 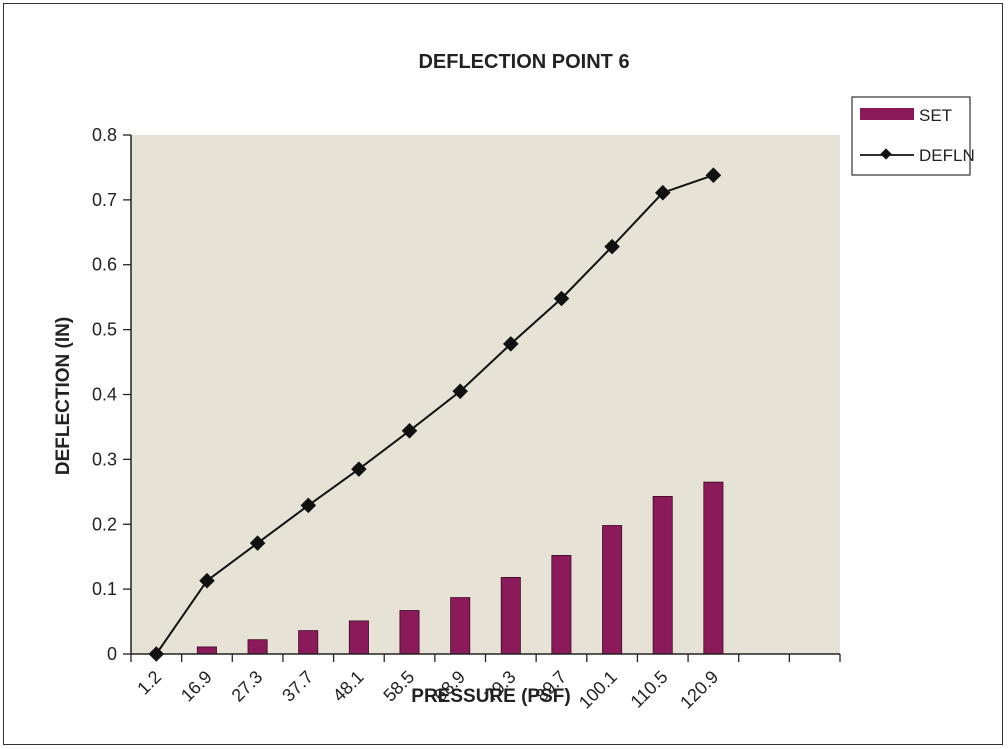 What do you see at coordinates (523, 62) in the screenshot?
I see `chart-title: DEFLECTION POINT 6` at bounding box center [523, 62].